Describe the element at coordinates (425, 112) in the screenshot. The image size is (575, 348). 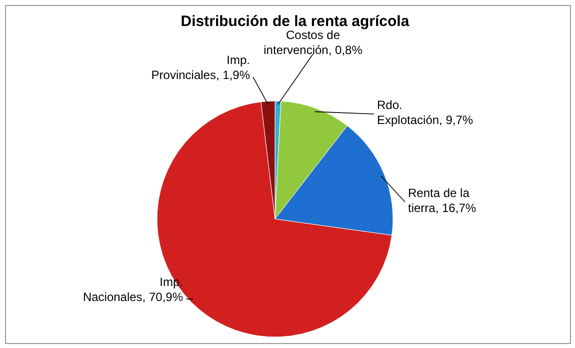
I see `slice-label: Rdo. Explotación, 9,7%` at that location.